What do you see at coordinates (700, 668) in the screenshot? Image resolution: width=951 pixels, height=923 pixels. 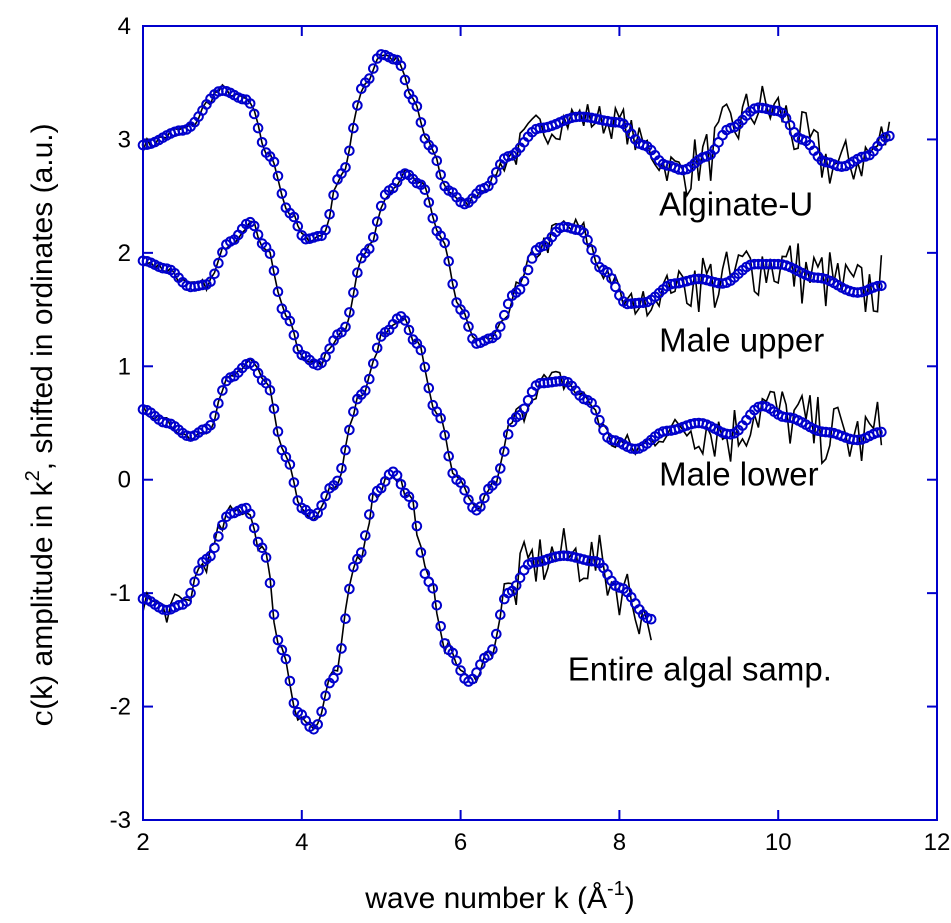 I see `series-label: Entire algal samp.` at bounding box center [700, 668].